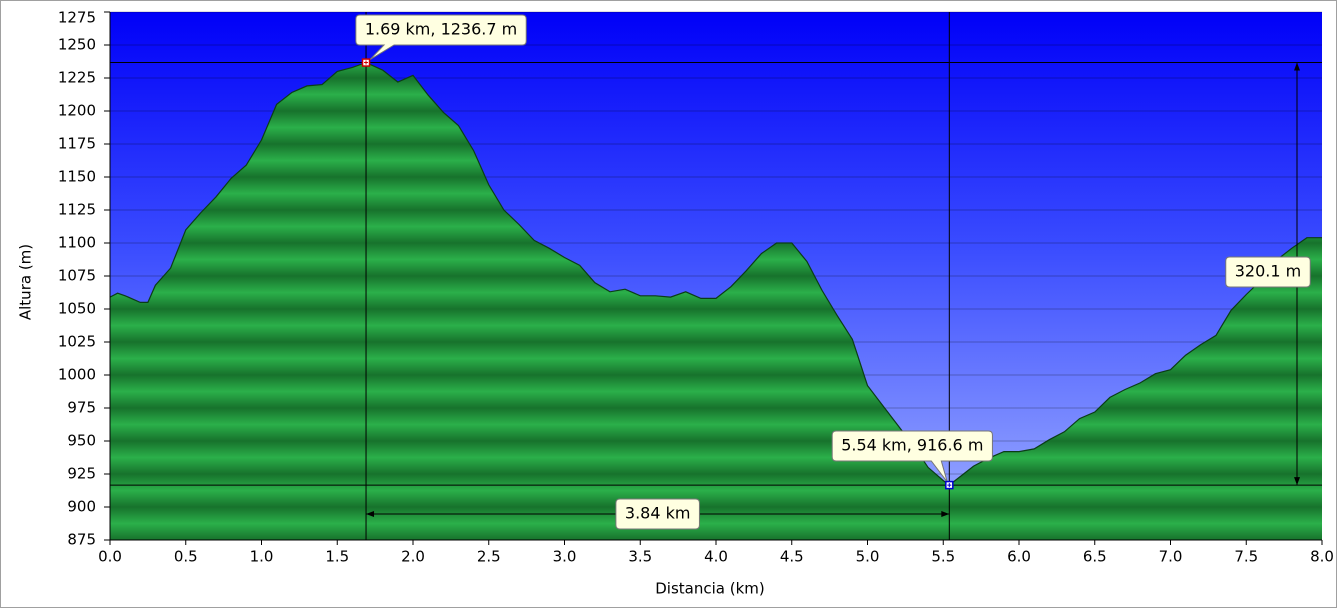 The width and height of the screenshot is (1337, 608). What do you see at coordinates (81, 540) in the screenshot?
I see `y-tick-label: 875` at bounding box center [81, 540].